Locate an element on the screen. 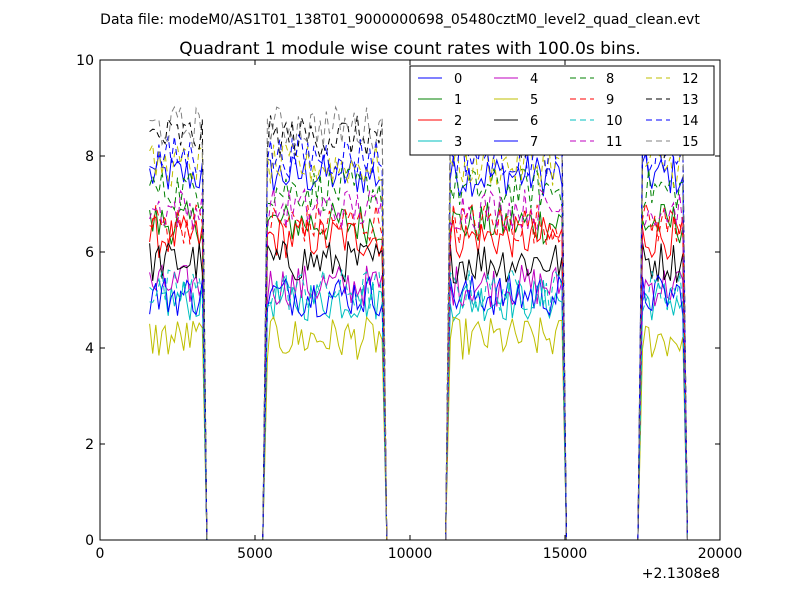  x-tick-label: 5000 is located at coordinates (255, 554).